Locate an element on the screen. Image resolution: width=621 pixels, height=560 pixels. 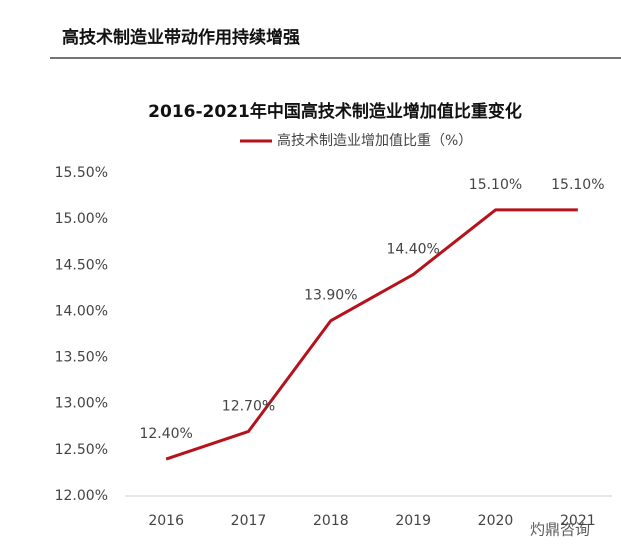
x-tick-label: 2018 is located at coordinates (331, 521).